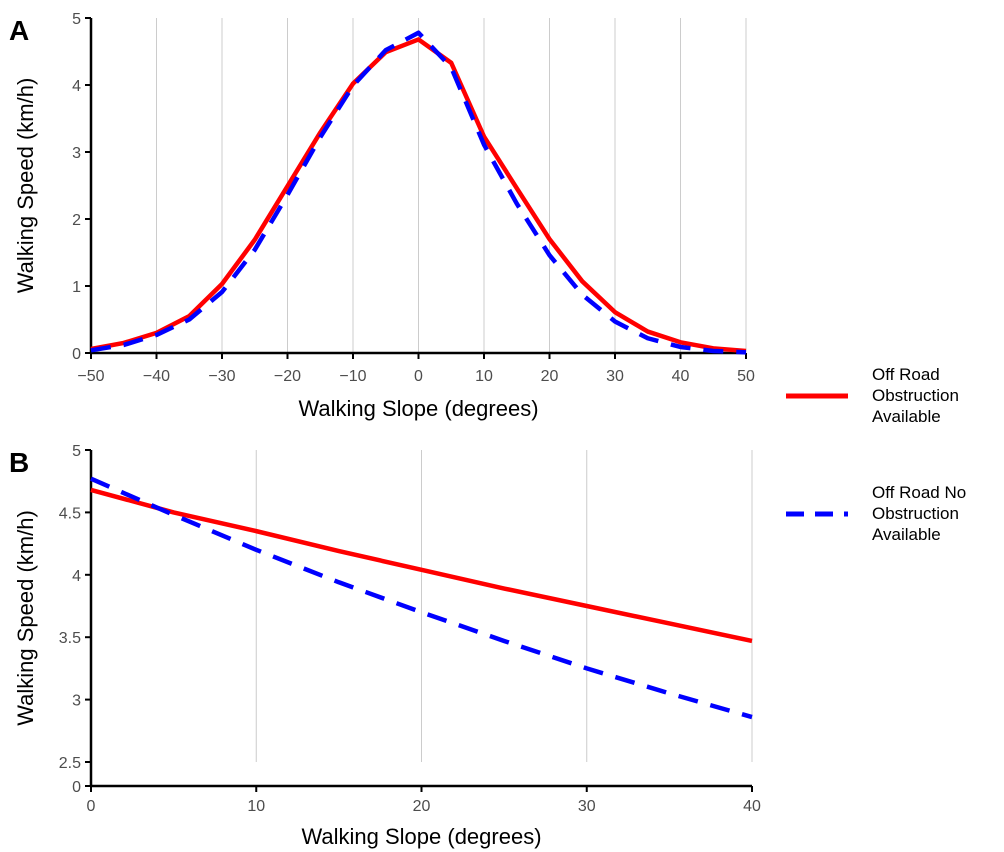 The width and height of the screenshot is (1004, 852). Describe the element at coordinates (70, 513) in the screenshot. I see `y-tick-label: 4.5` at that location.